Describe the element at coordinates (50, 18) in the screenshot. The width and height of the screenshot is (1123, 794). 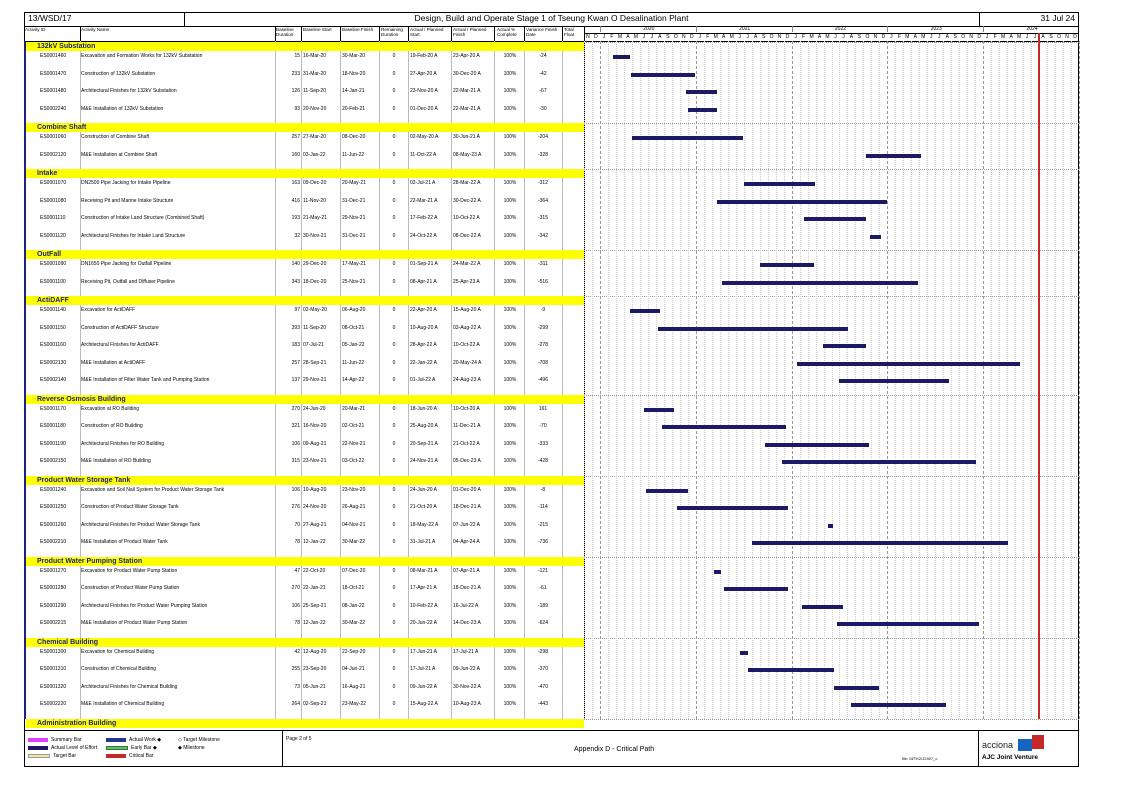
I see `contract-ref: 13/WSD/17` at that location.